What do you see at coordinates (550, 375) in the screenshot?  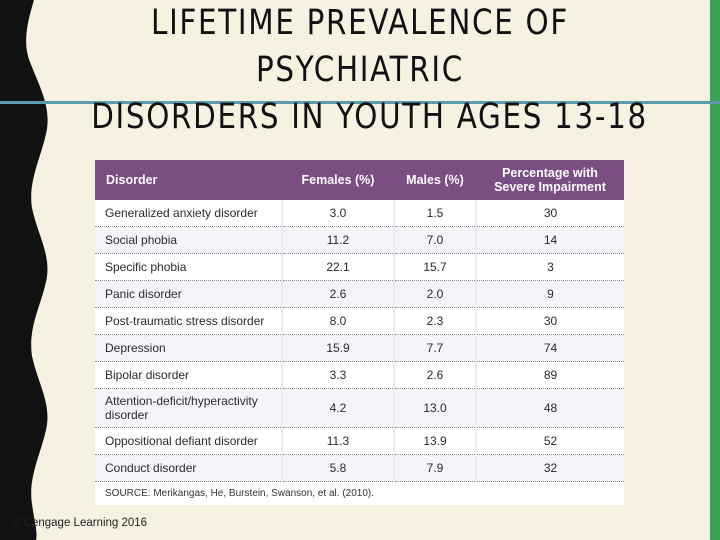 I see `severe-impairment-cell: 89` at bounding box center [550, 375].